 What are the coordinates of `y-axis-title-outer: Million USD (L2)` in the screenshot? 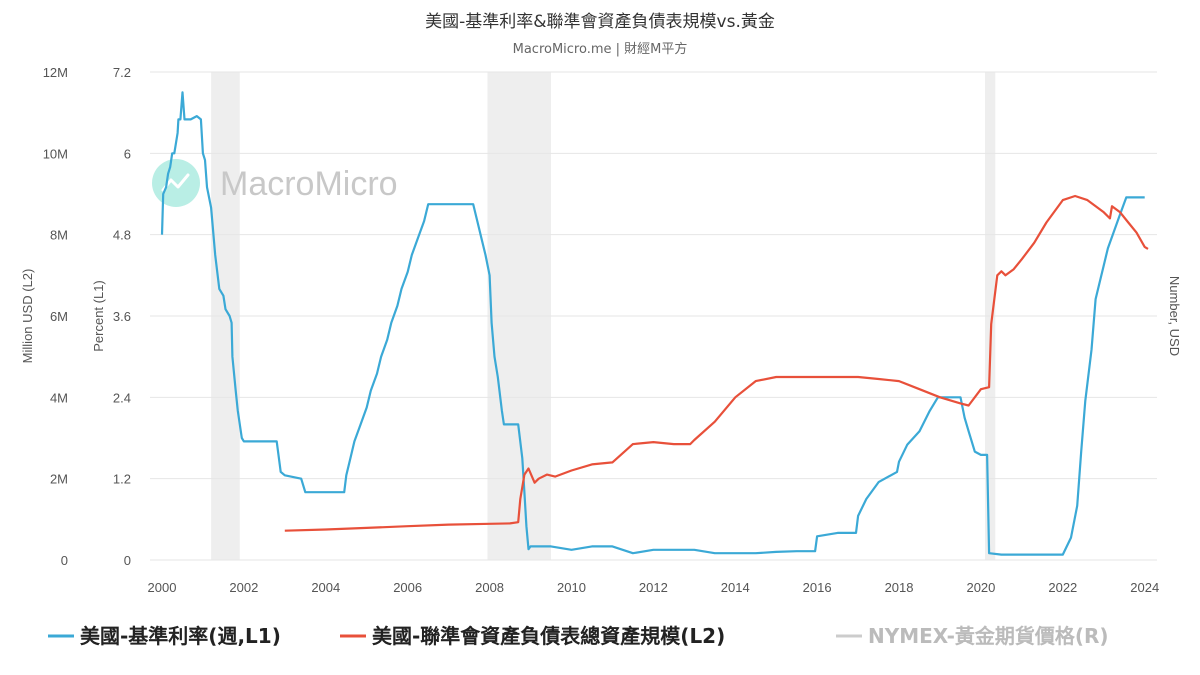 It's located at (27, 316).